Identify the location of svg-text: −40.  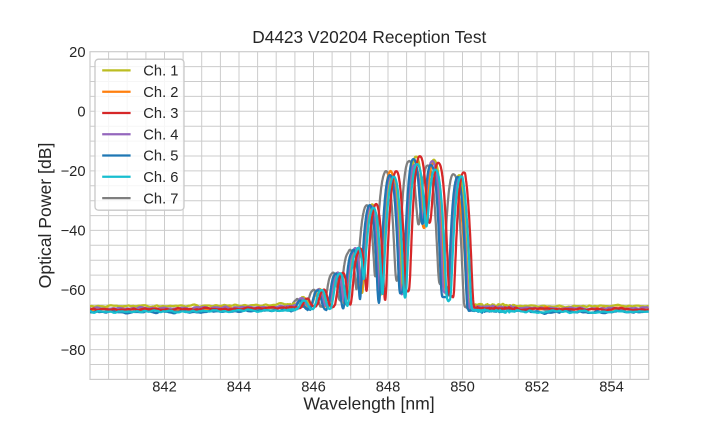
(73, 232).